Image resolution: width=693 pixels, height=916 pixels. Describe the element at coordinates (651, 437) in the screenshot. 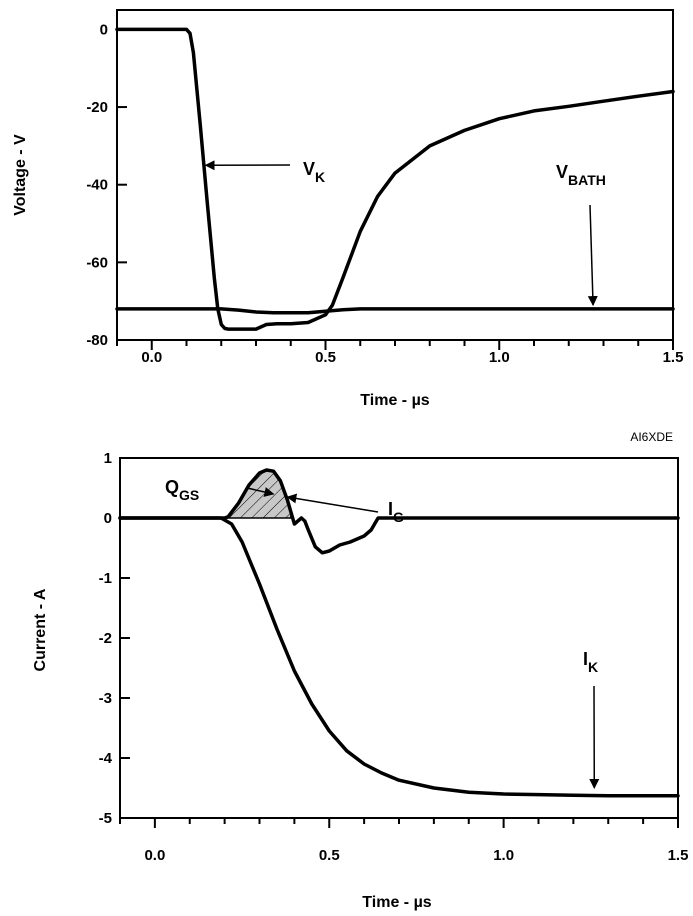

I see `figure-id-label: AI6XDE` at that location.